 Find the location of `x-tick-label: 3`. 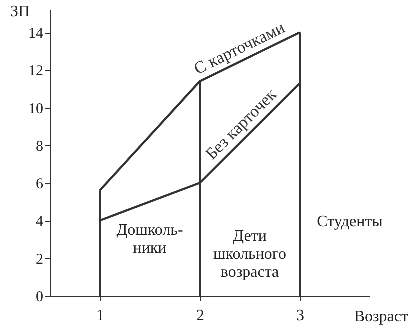

x-tick-label: 3 is located at coordinates (300, 316).